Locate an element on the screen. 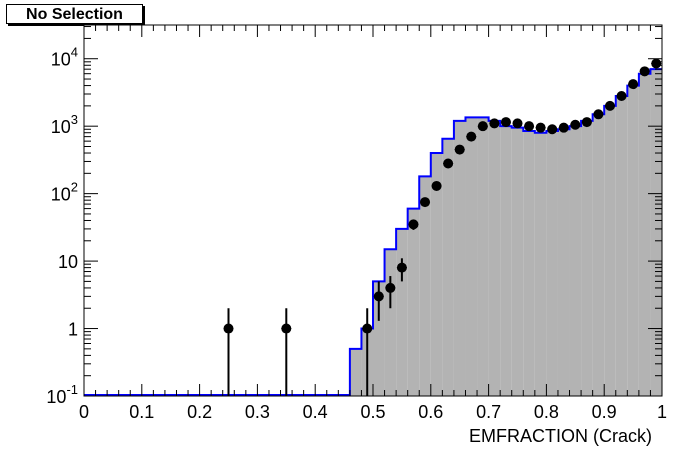 Image resolution: width=696 pixels, height=472 pixels. x-tick-label: 0.9 is located at coordinates (604, 412).